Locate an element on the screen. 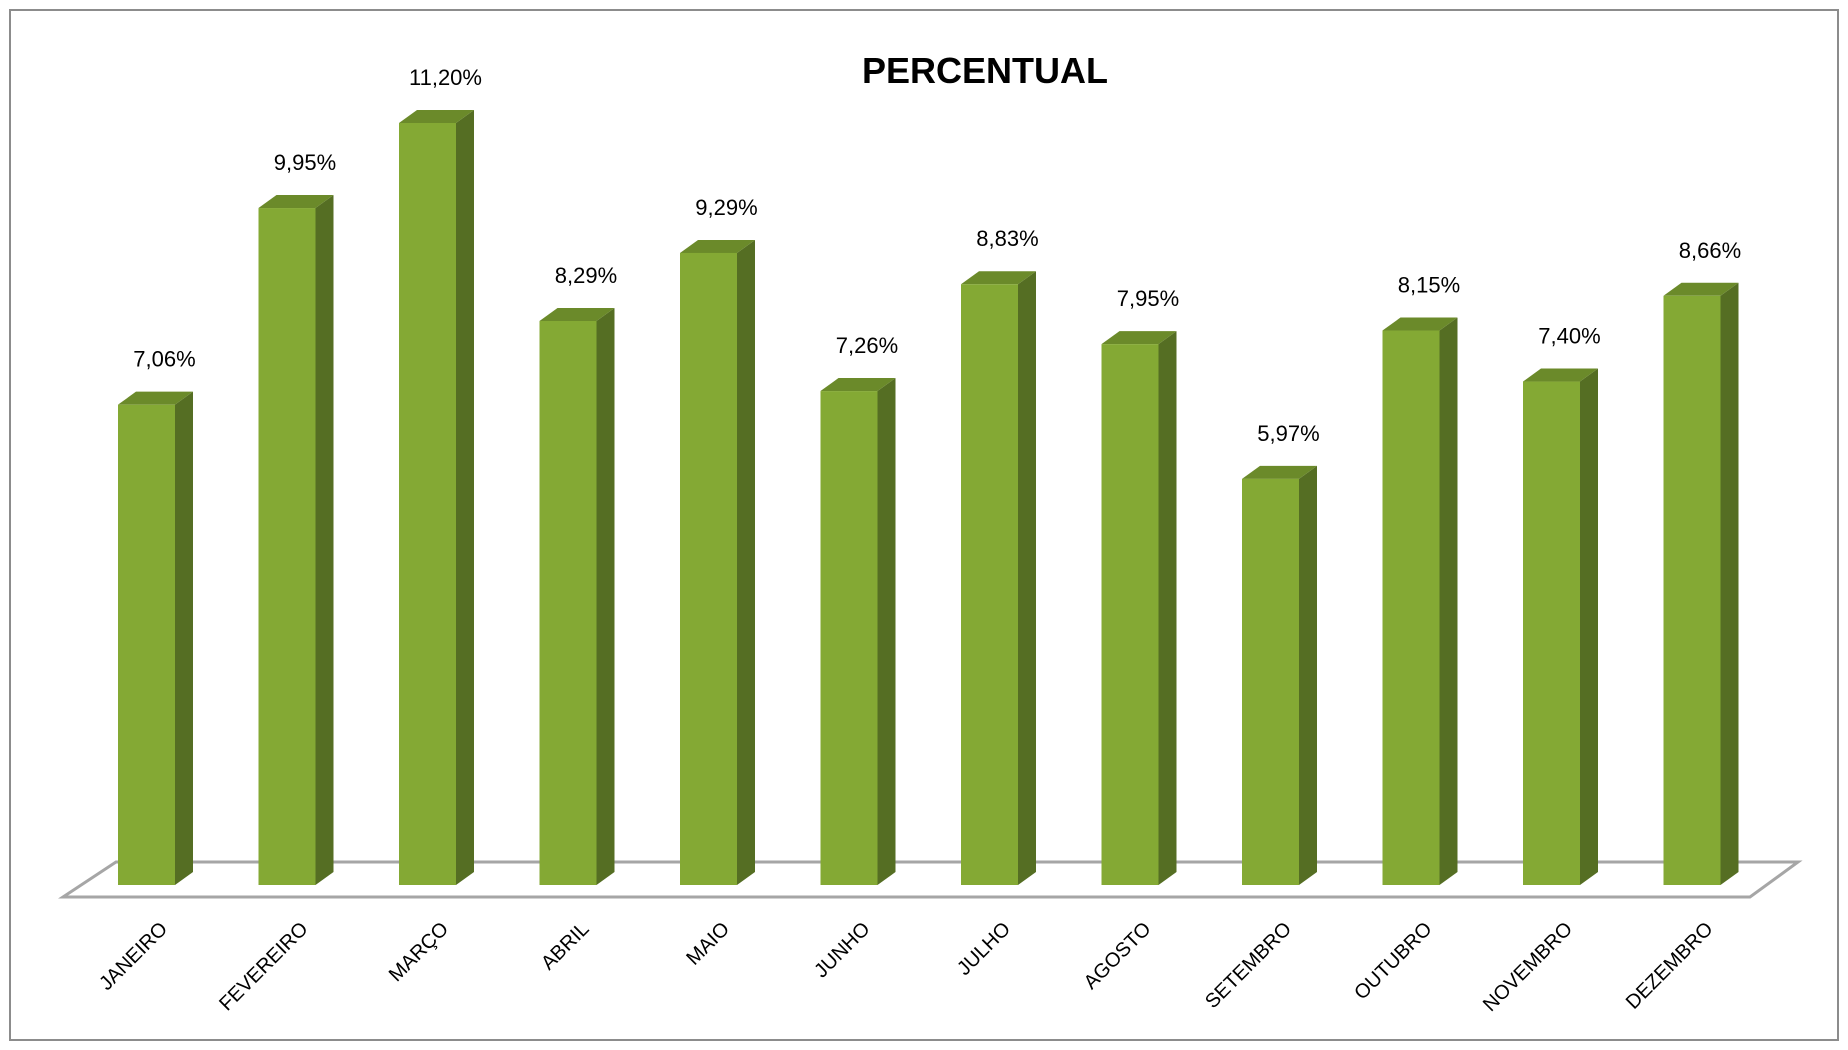 Image resolution: width=1848 pixels, height=1050 pixels. x-tick-label: AGOSTO is located at coordinates (1118, 956).